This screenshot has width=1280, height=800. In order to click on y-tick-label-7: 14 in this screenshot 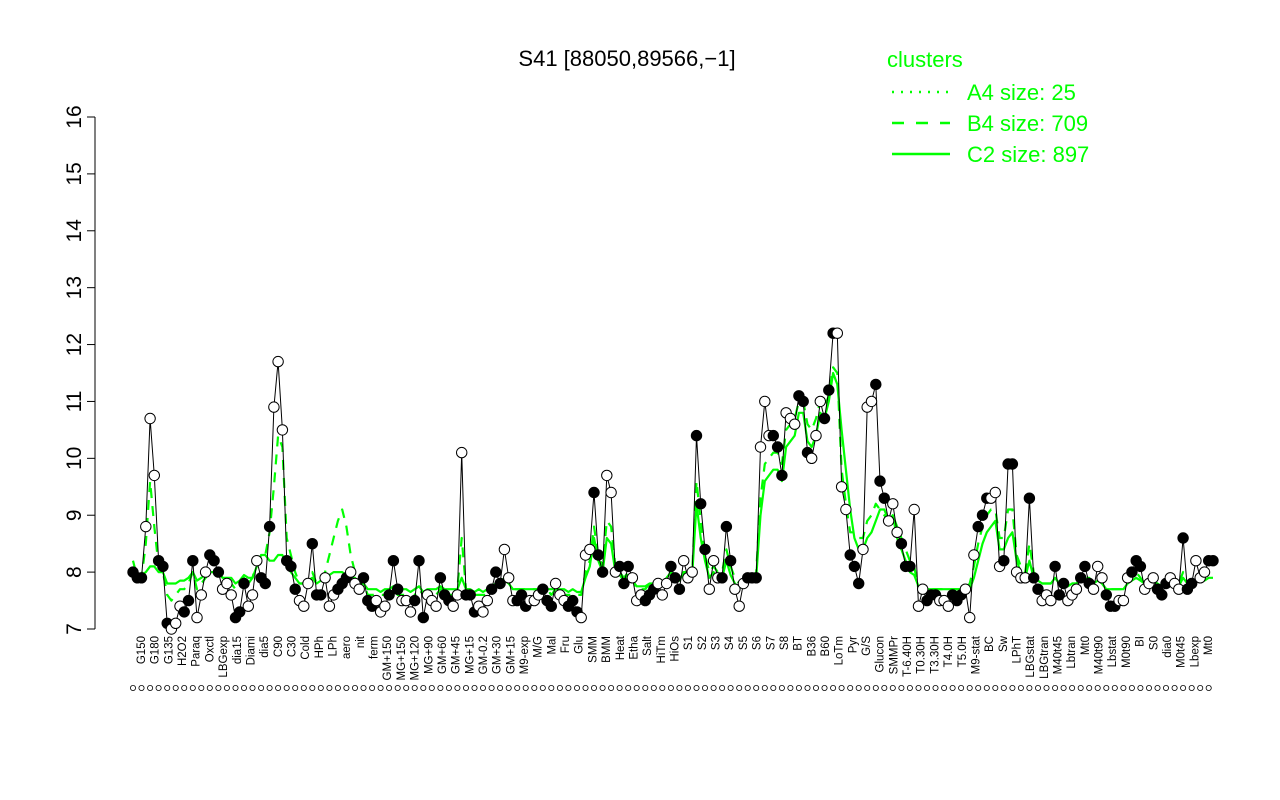, I will do `click(74, 231)`.